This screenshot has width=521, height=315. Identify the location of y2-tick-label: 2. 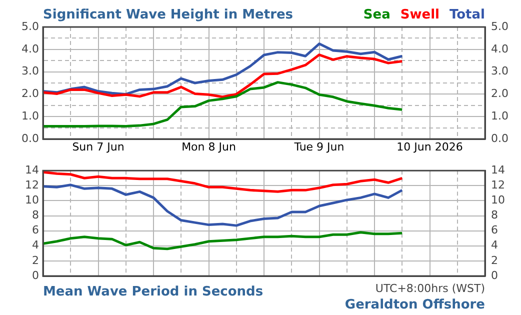
(494, 260).